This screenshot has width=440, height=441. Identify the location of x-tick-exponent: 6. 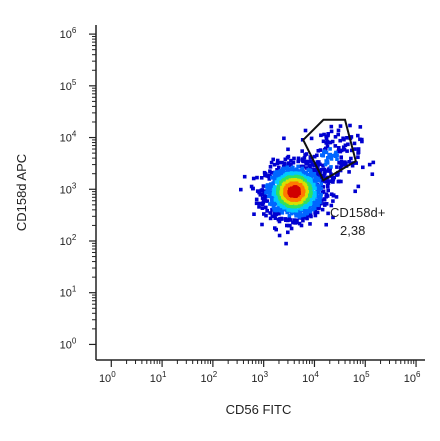
(418, 374).